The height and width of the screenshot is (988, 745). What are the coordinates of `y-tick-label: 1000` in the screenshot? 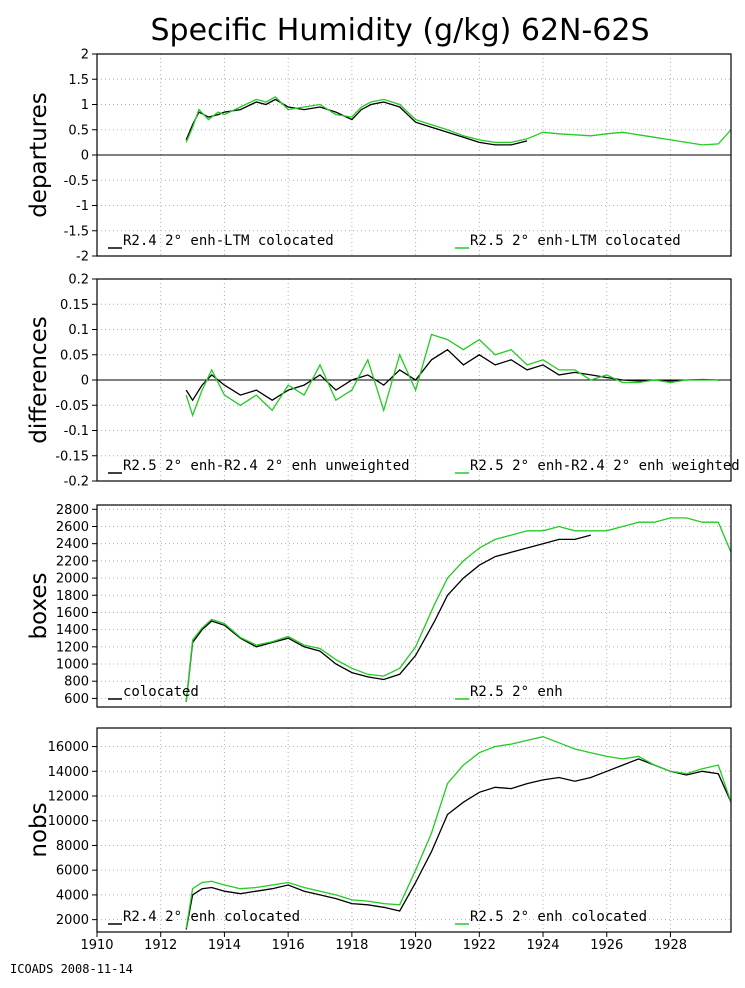 It's located at (72, 665).